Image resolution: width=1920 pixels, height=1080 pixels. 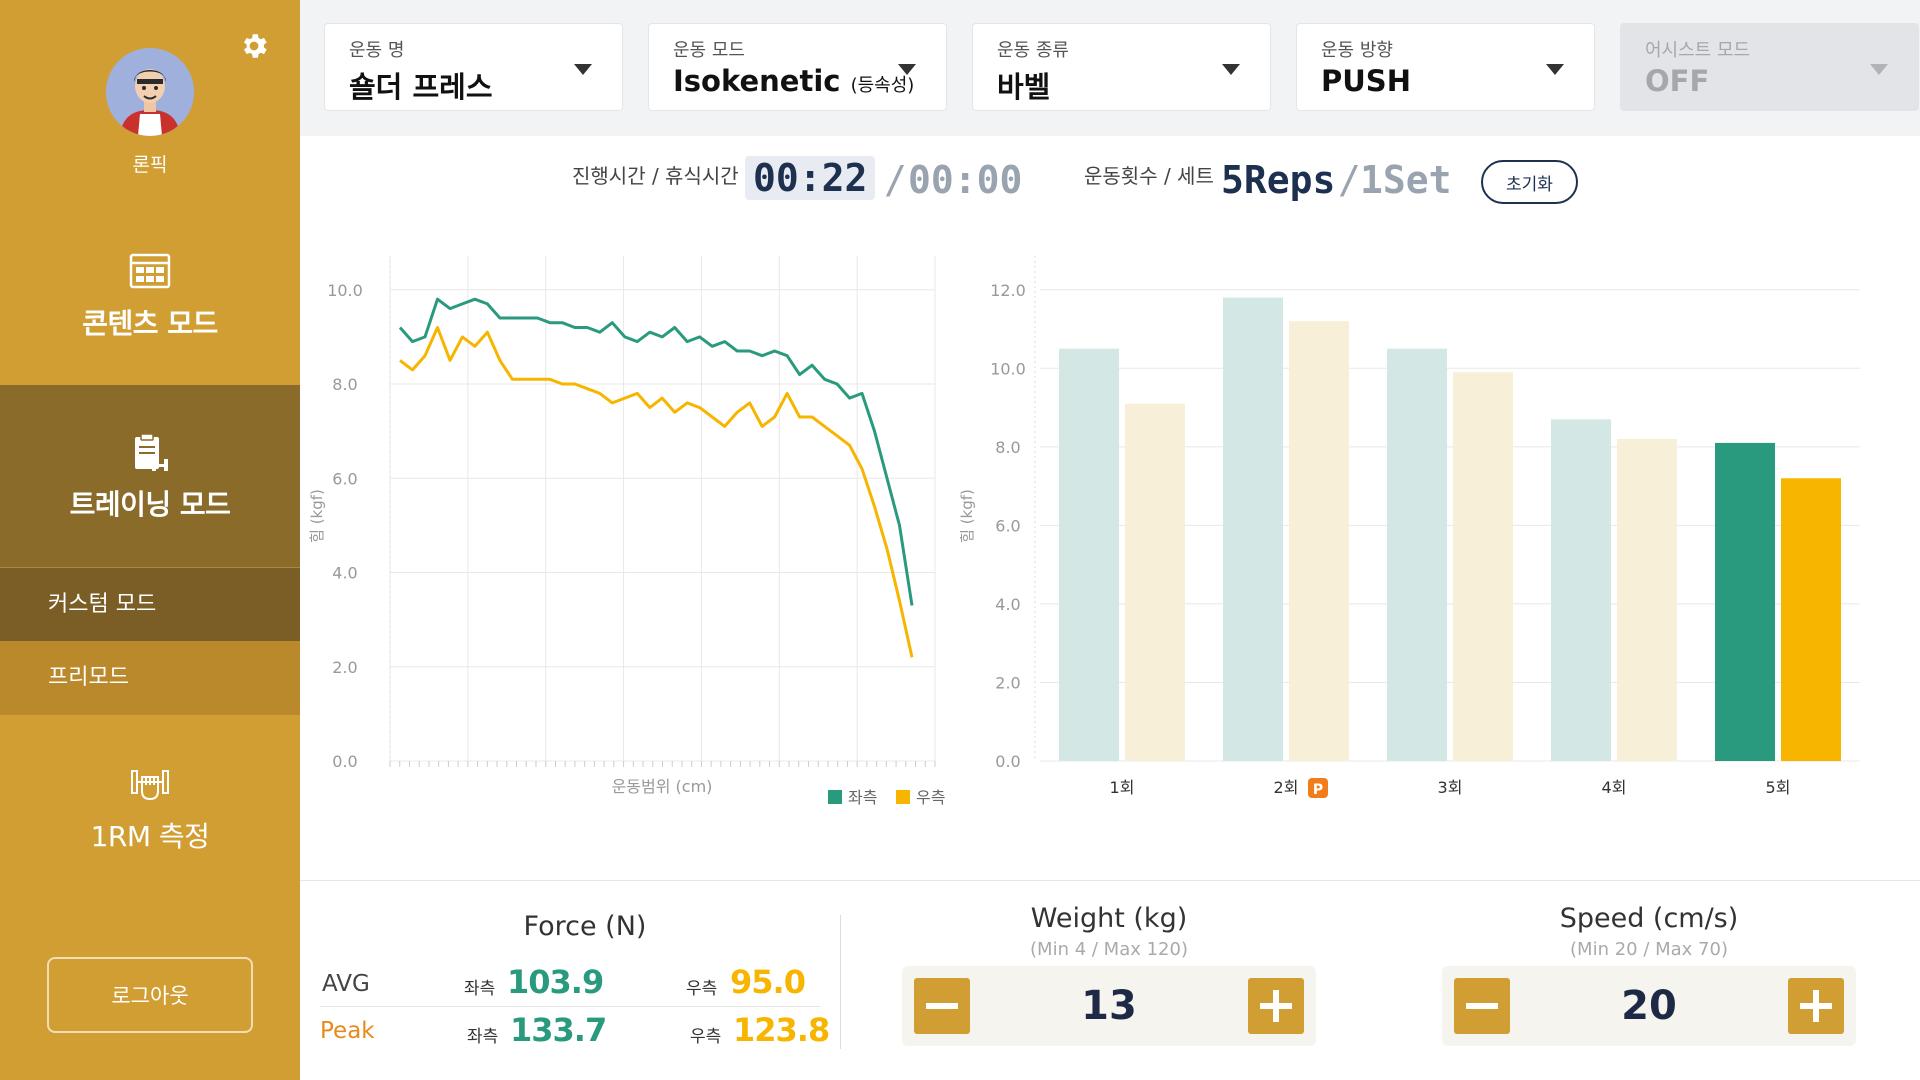 What do you see at coordinates (558, 1030) in the screenshot?
I see `peak-left-value: 133.7` at bounding box center [558, 1030].